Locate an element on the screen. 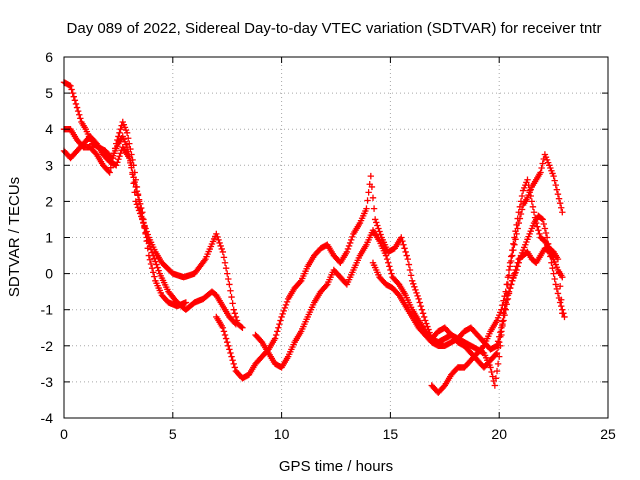 The width and height of the screenshot is (640, 480). series-track-b is located at coordinates (150, 223).